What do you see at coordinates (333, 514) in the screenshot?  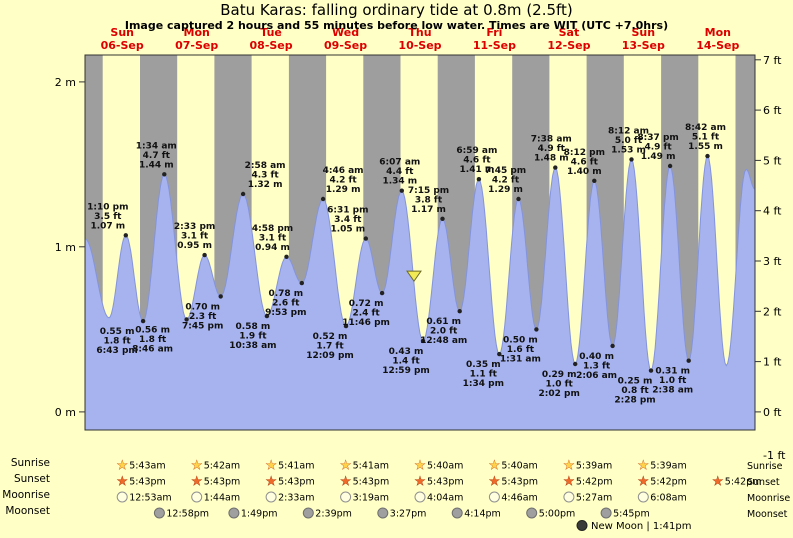 I see `moonset-time: 2:39pm` at bounding box center [333, 514].